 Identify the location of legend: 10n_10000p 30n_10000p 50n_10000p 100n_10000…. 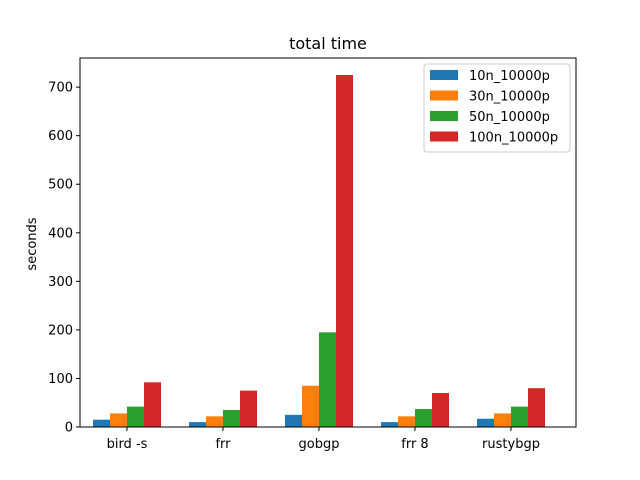
(497, 108).